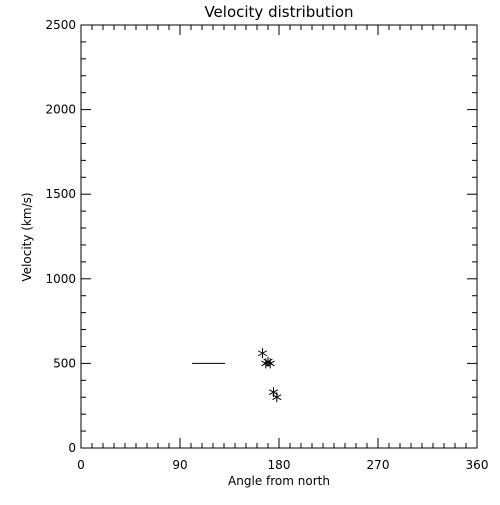 The height and width of the screenshot is (505, 500). Describe the element at coordinates (60, 25) in the screenshot. I see `y-tick-label: 2500` at that location.